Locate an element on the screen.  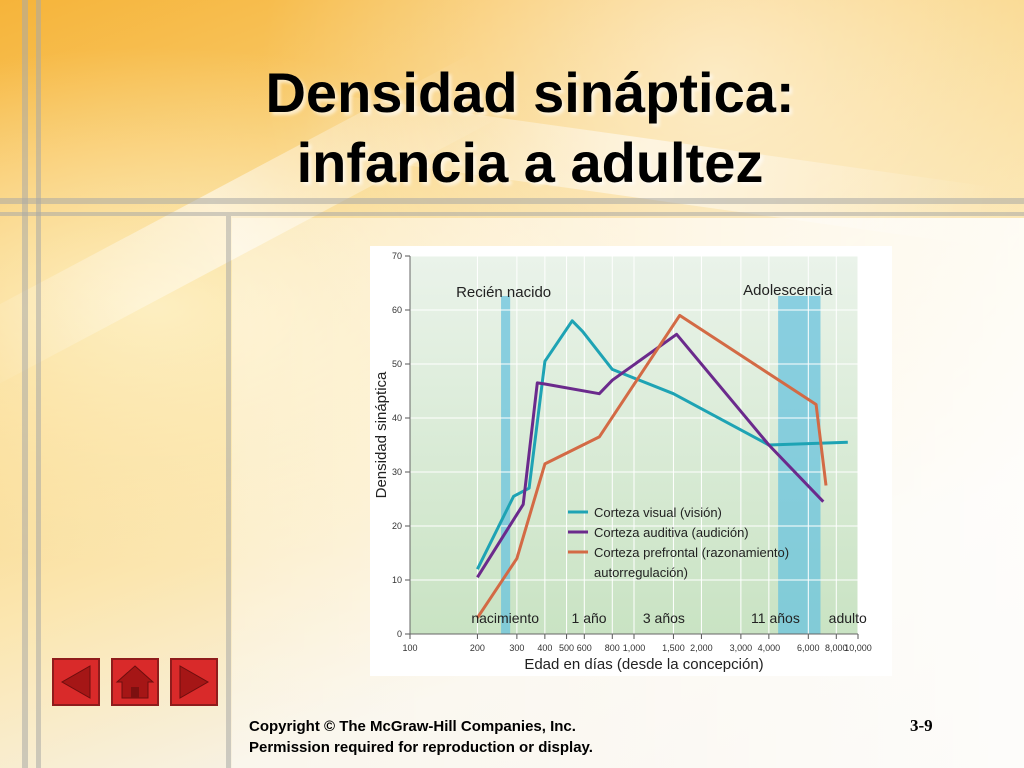
arrow-right-icon is located at coordinates (194, 682).